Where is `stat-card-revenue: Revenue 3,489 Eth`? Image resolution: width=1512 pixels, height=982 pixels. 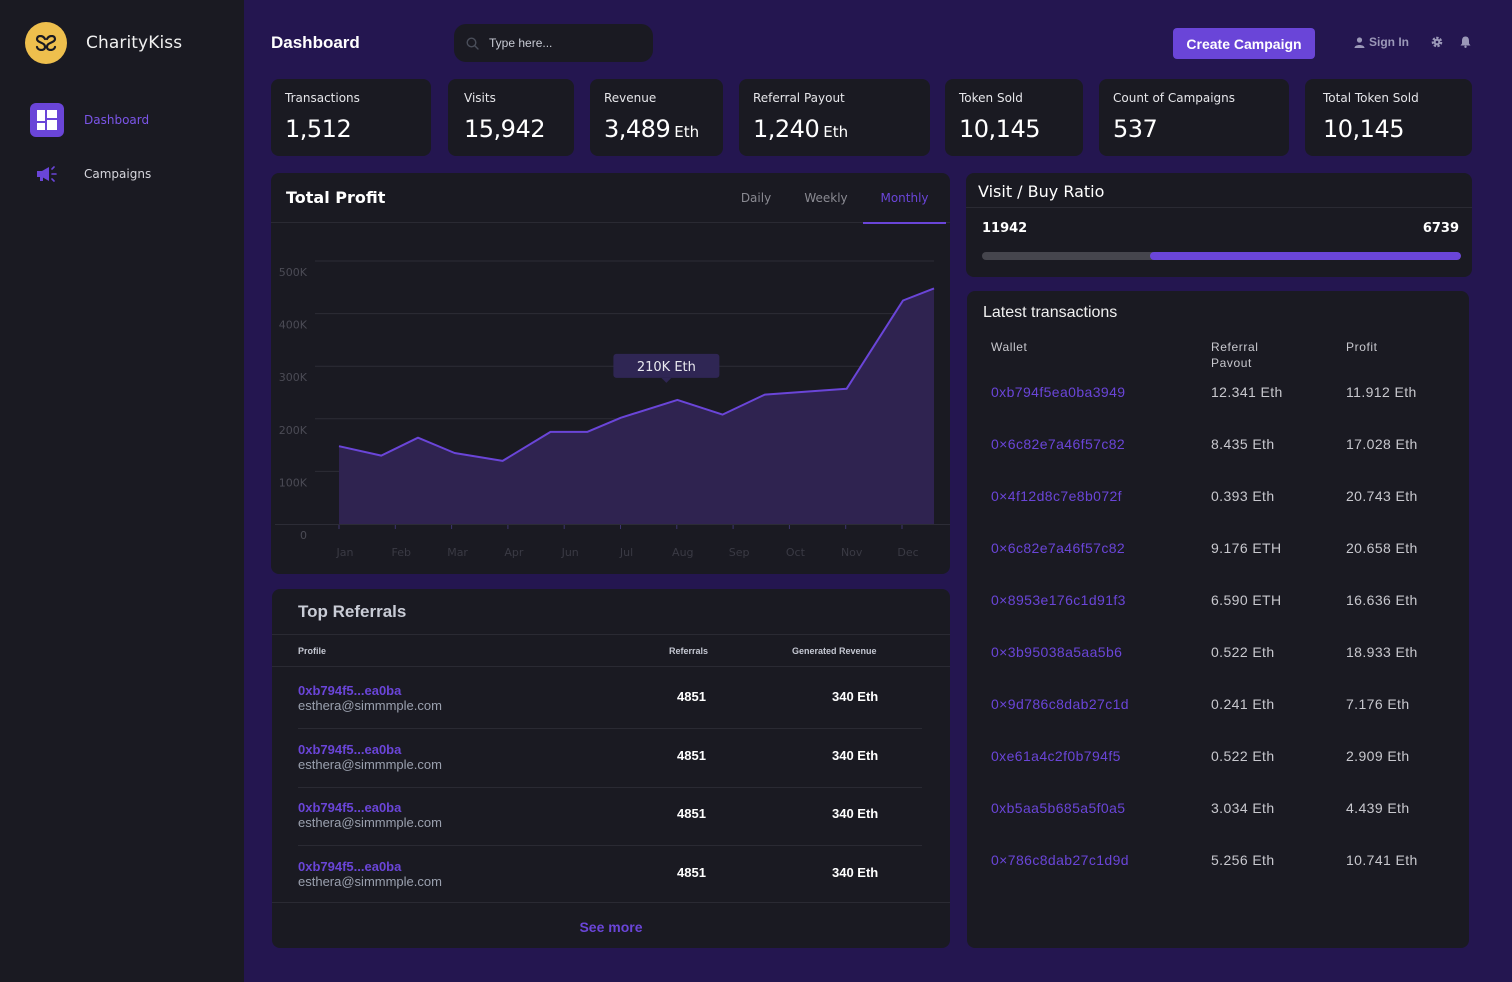 stat-card-revenue: Revenue 3,489 Eth is located at coordinates (656, 117).